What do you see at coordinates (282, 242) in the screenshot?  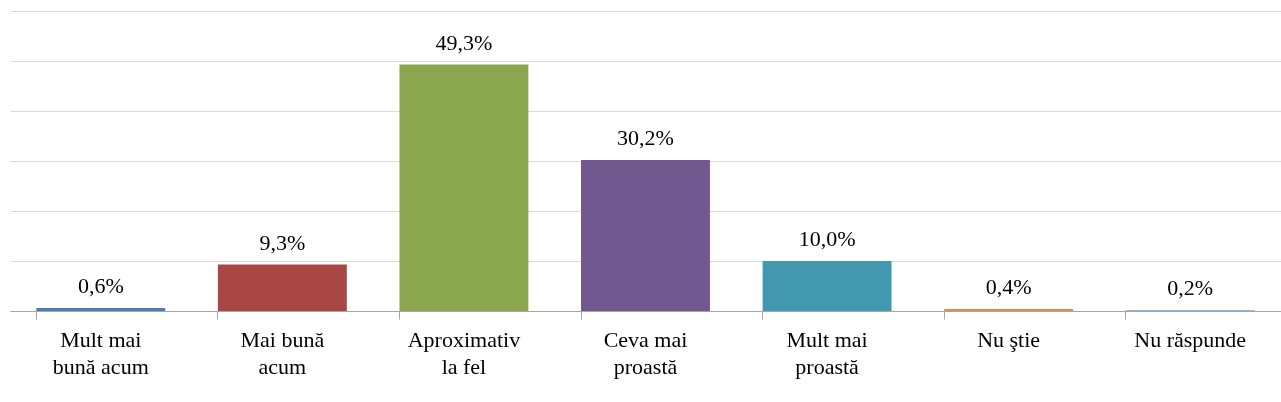 I see `data-label: 9,3%` at bounding box center [282, 242].